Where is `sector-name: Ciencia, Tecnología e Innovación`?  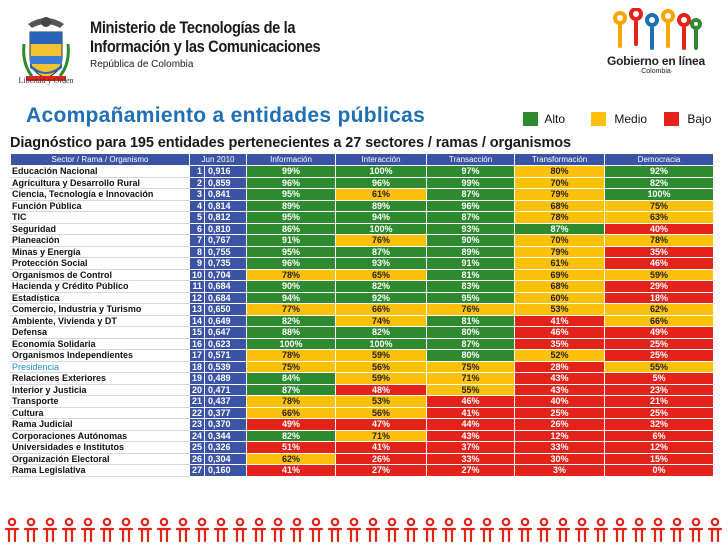
sector-name: Ciencia, Tecnología e Innovación is located at coordinates (100, 194).